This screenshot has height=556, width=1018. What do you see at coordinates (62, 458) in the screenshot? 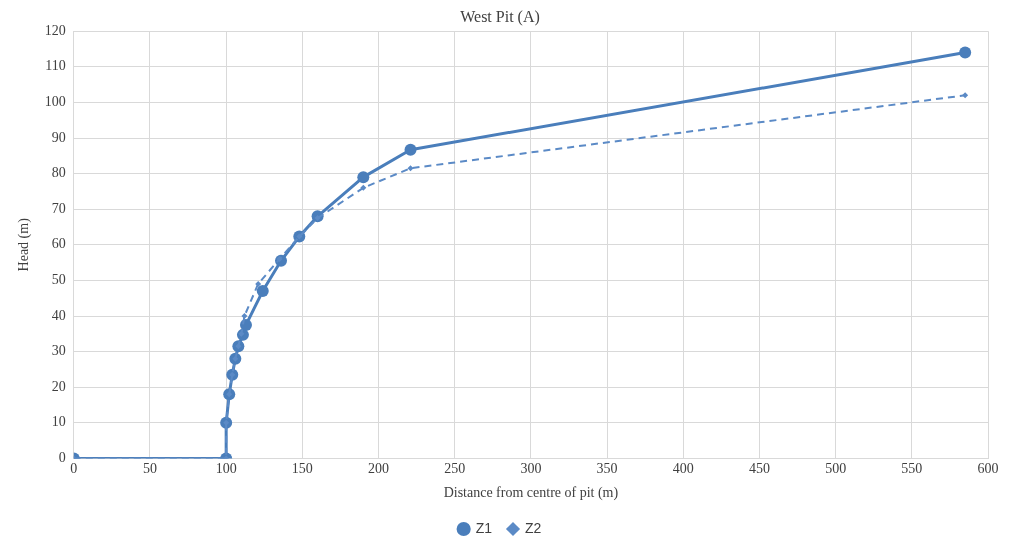
I see `y-tick-label: 0` at bounding box center [62, 458].